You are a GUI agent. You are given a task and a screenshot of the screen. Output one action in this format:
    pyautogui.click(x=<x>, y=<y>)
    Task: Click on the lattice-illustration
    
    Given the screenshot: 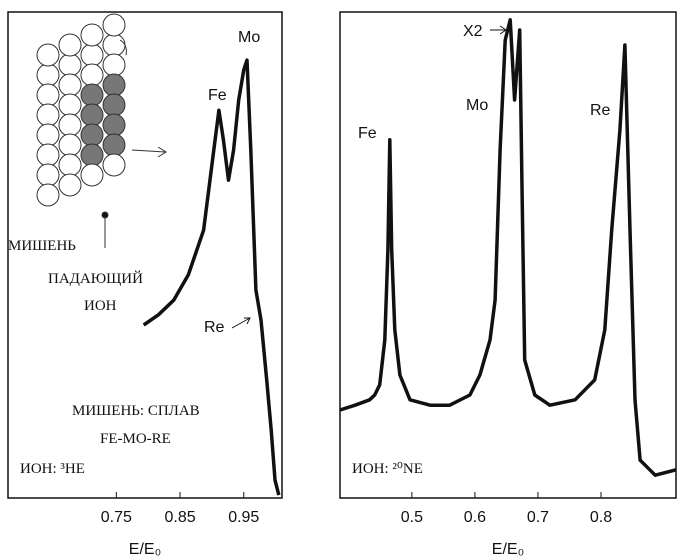 What is the action you would take?
    pyautogui.click(x=101, y=130)
    